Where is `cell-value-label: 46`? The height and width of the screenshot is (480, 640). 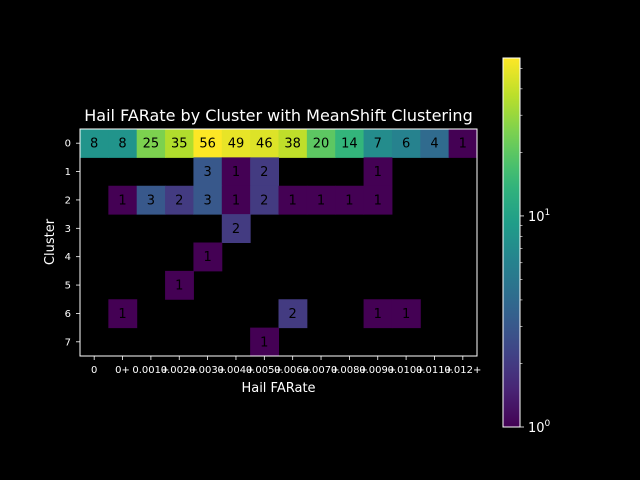
cell-value-label: 46 is located at coordinates (264, 144).